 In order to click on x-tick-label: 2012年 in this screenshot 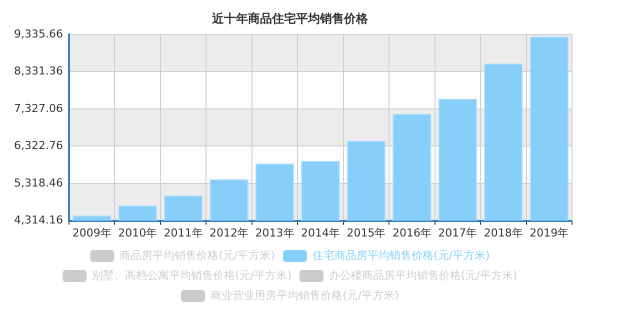, I will do `click(229, 233)`.